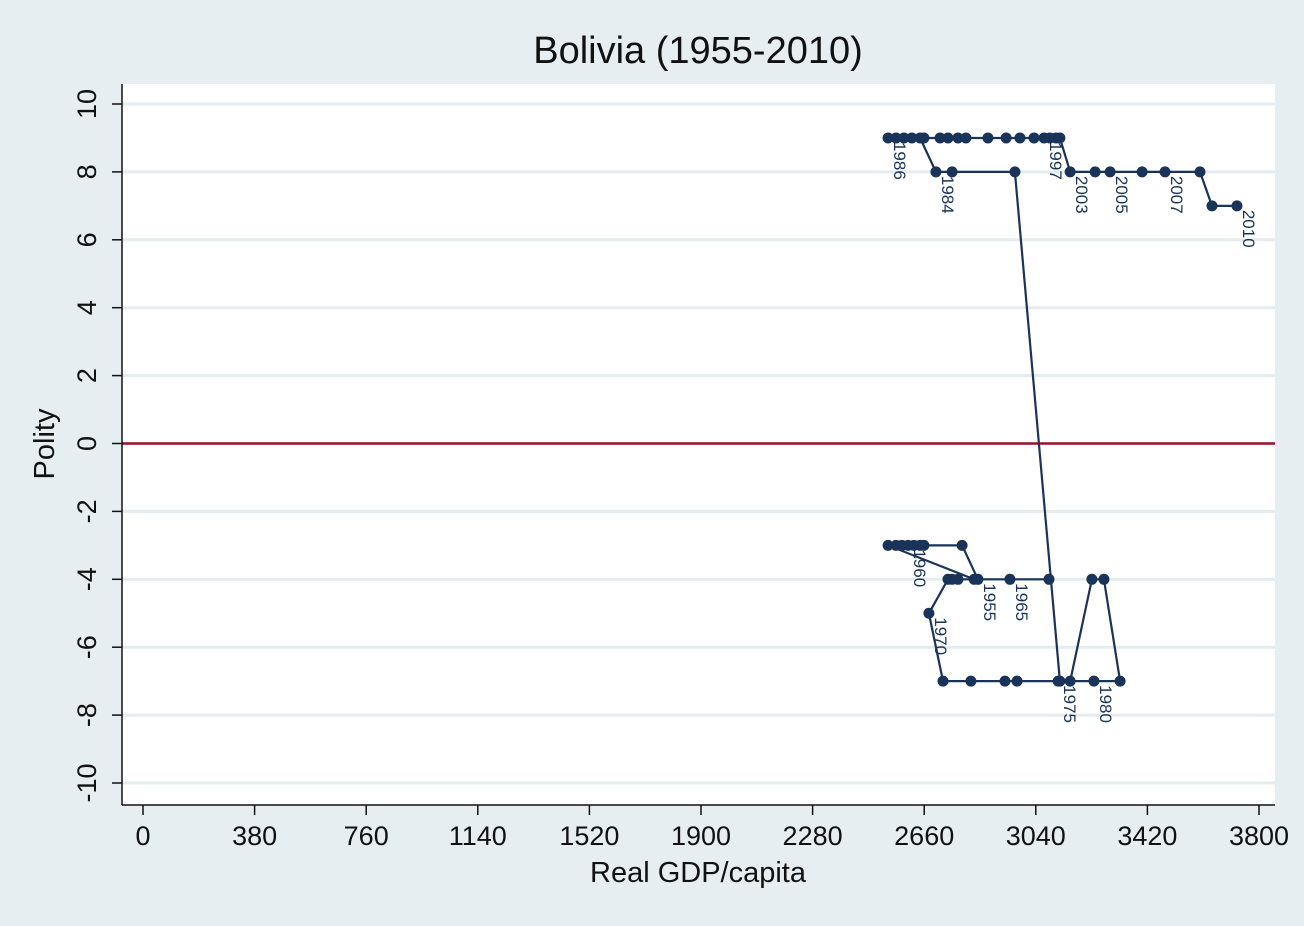 Image resolution: width=1304 pixels, height=926 pixels. I want to click on point-label: 2010, so click(1248, 229).